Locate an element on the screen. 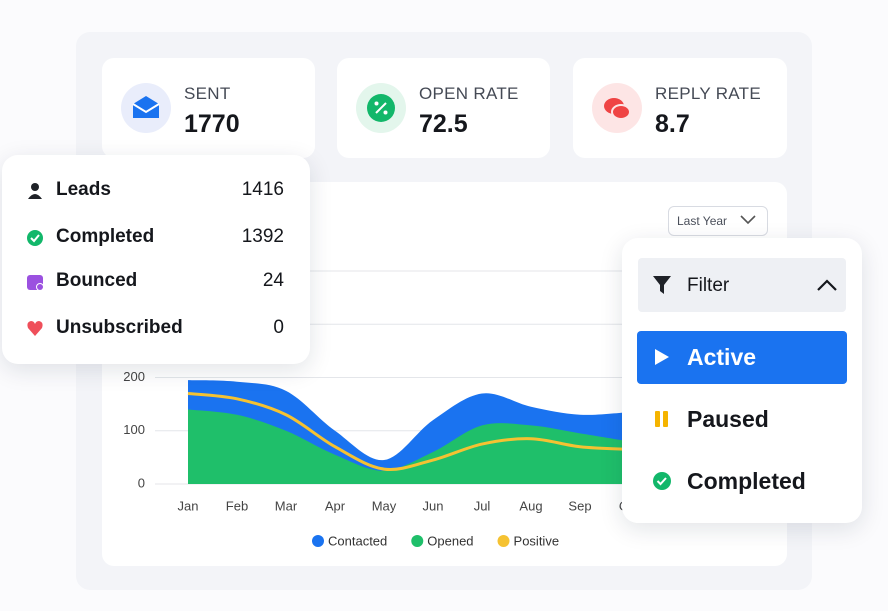 This screenshot has height=611, width=888. x-tick-label: May is located at coordinates (384, 505).